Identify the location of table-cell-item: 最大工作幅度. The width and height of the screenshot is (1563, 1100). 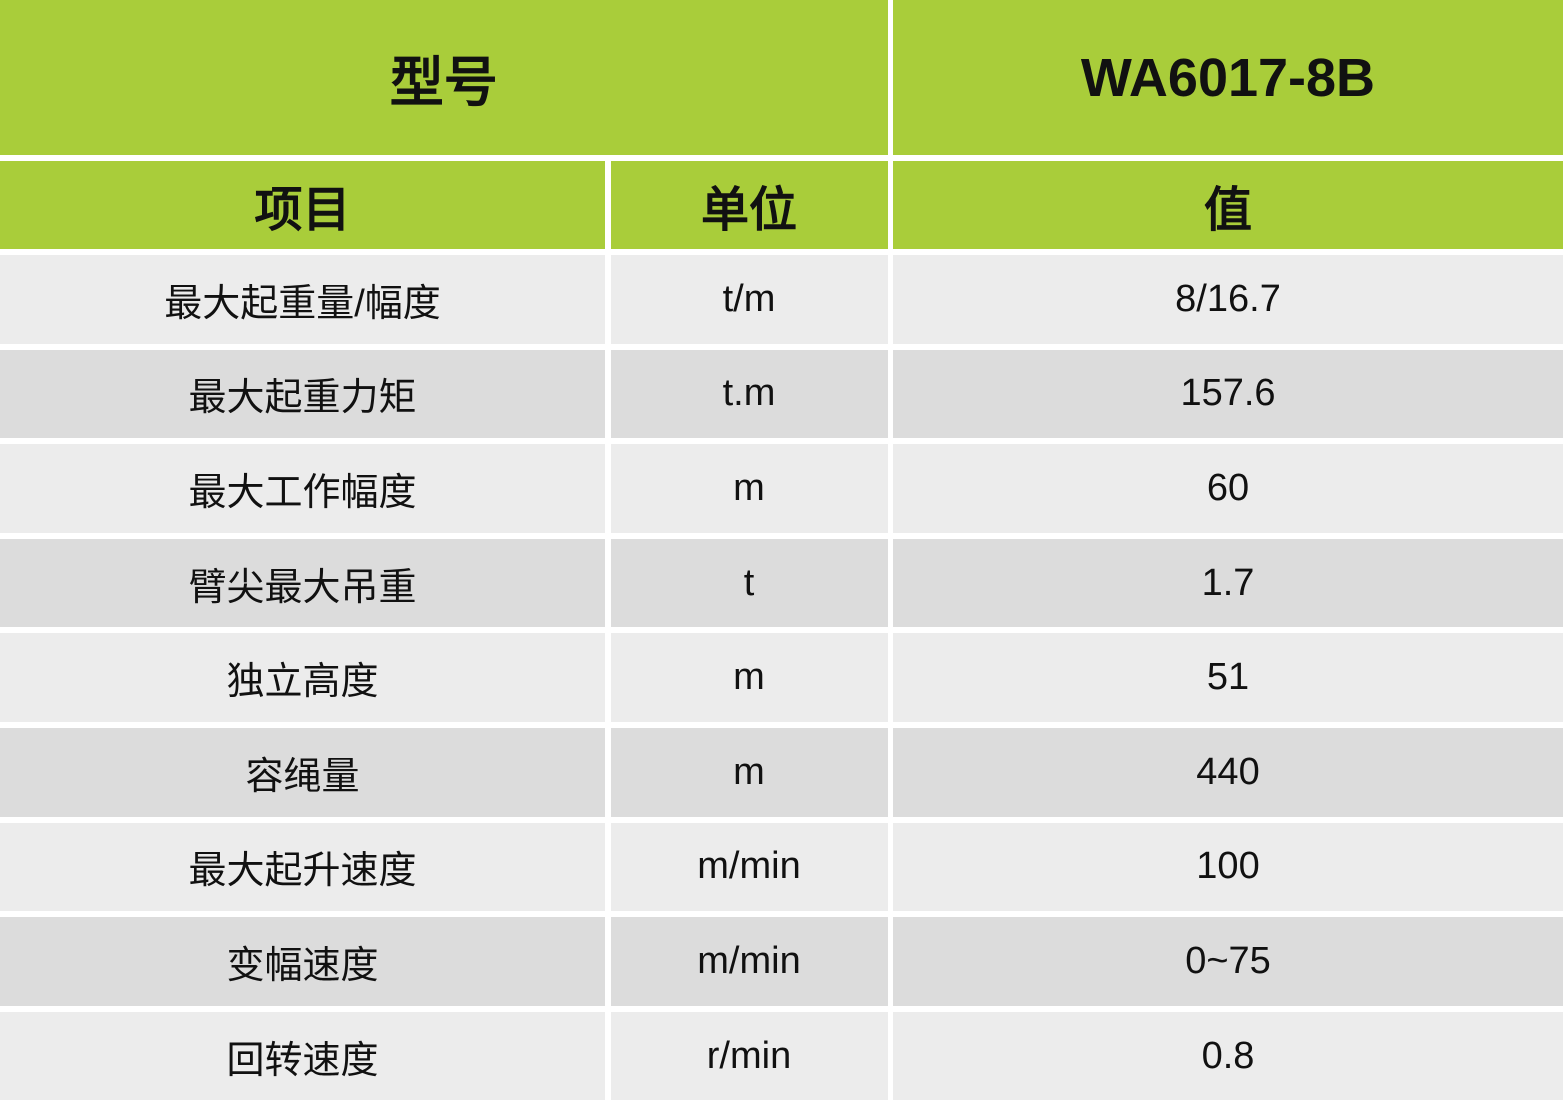
(302, 488).